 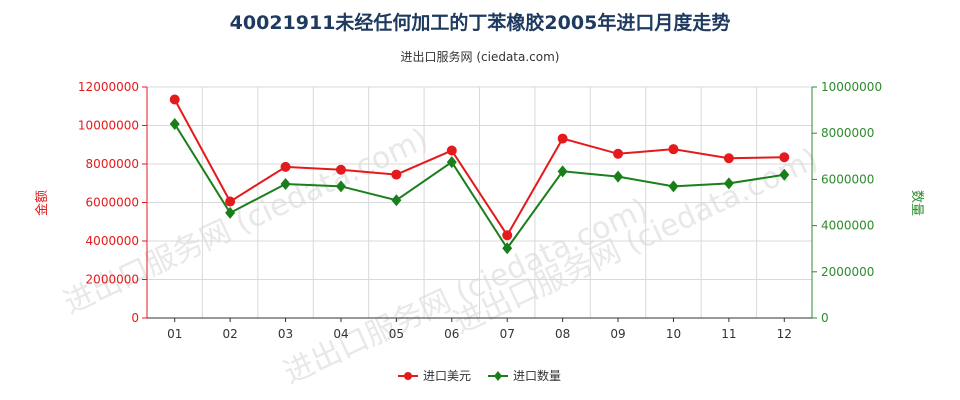 I want to click on left-axis-tick-label: 2000000, so click(x=112, y=280).